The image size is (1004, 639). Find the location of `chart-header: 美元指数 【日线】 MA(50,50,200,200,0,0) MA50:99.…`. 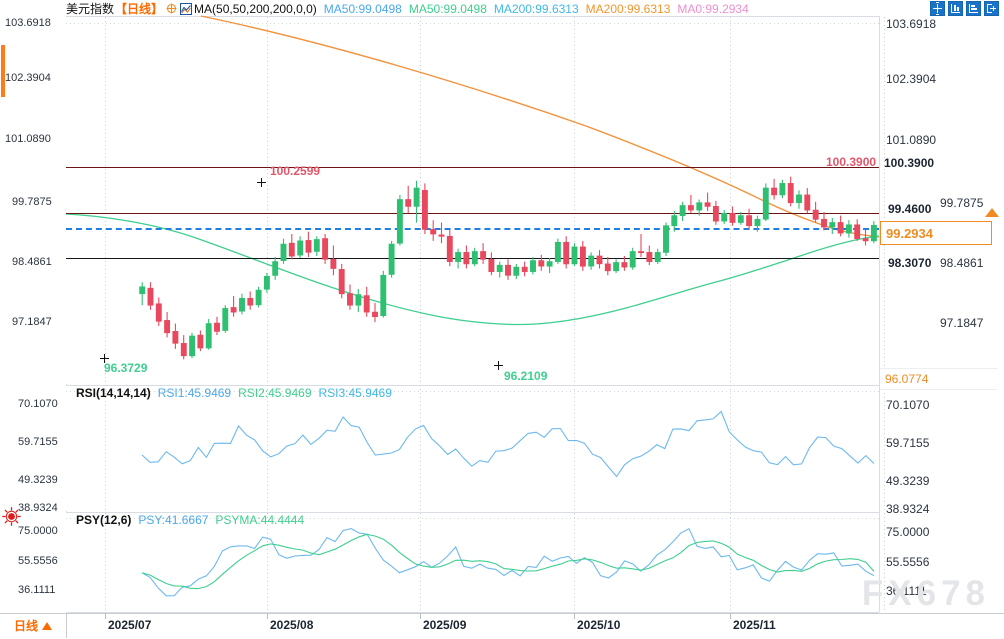

chart-header: 美元指数 【日线】 MA(50,50,200,200,0,0) MA50:99.… is located at coordinates (502, 8).